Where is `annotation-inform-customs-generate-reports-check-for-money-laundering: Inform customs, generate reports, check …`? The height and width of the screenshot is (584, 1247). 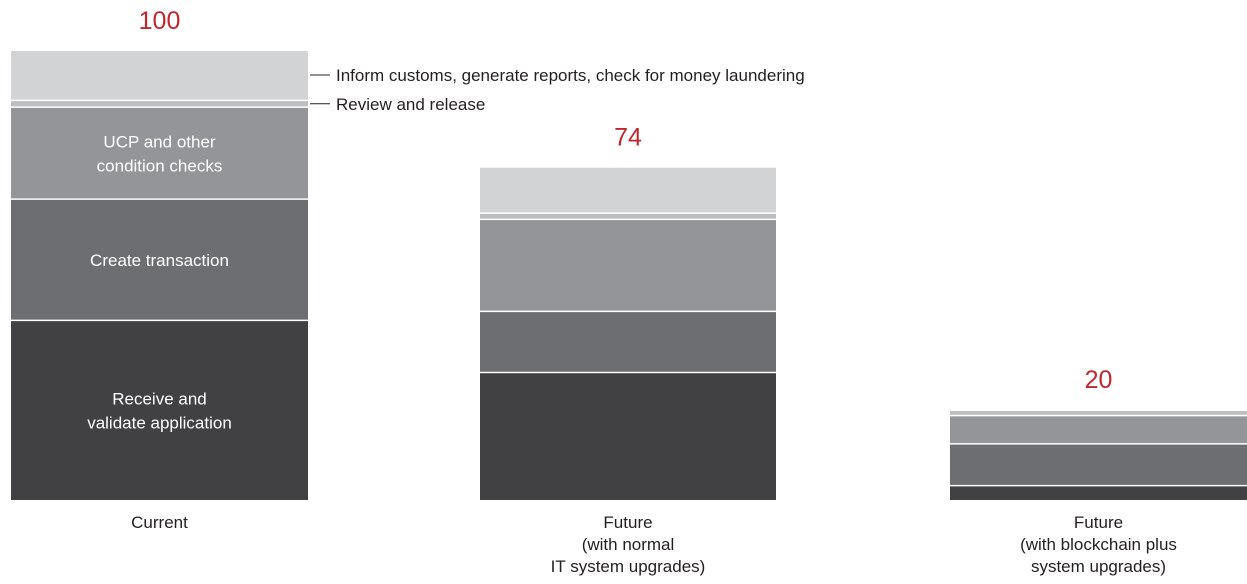
annotation-inform-customs-generate-reports-check-for-money-laundering: Inform customs, generate reports, check … is located at coordinates (570, 75).